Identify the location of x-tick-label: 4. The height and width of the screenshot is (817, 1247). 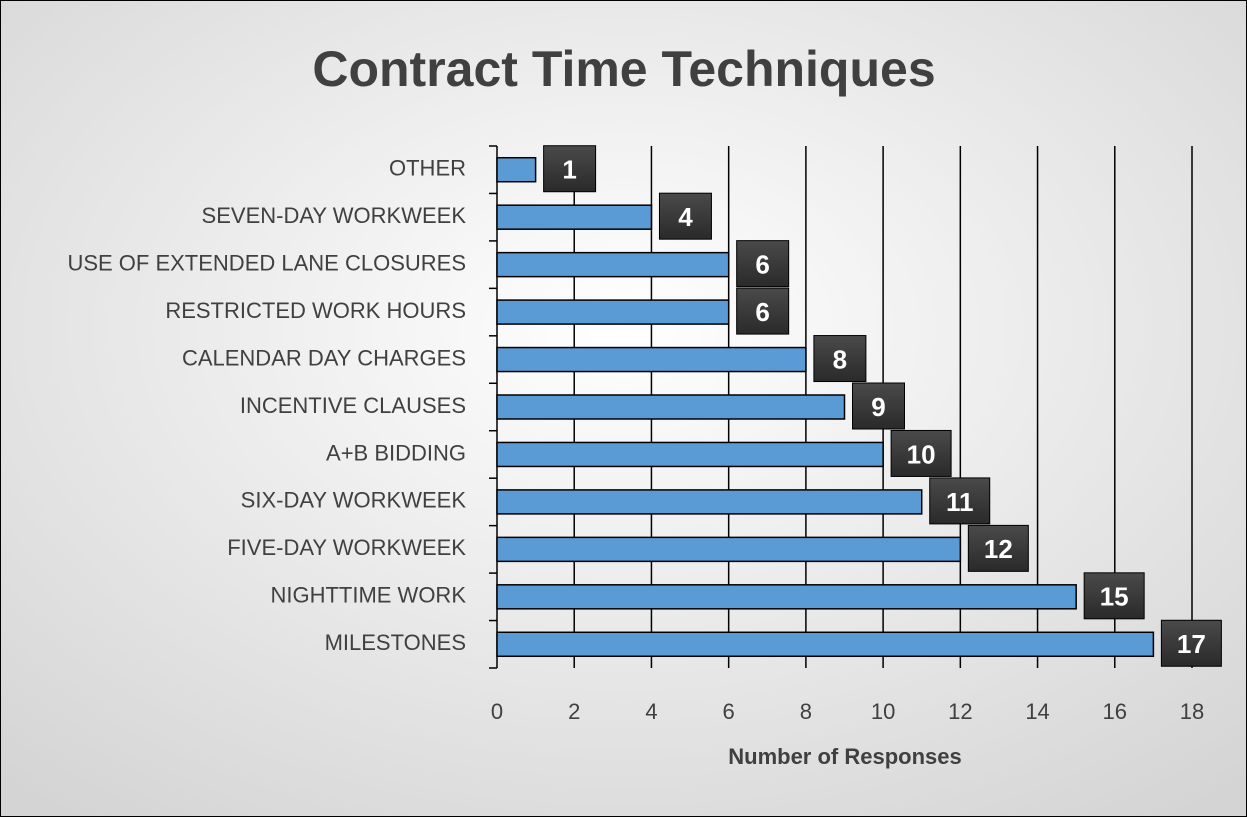
(651, 711).